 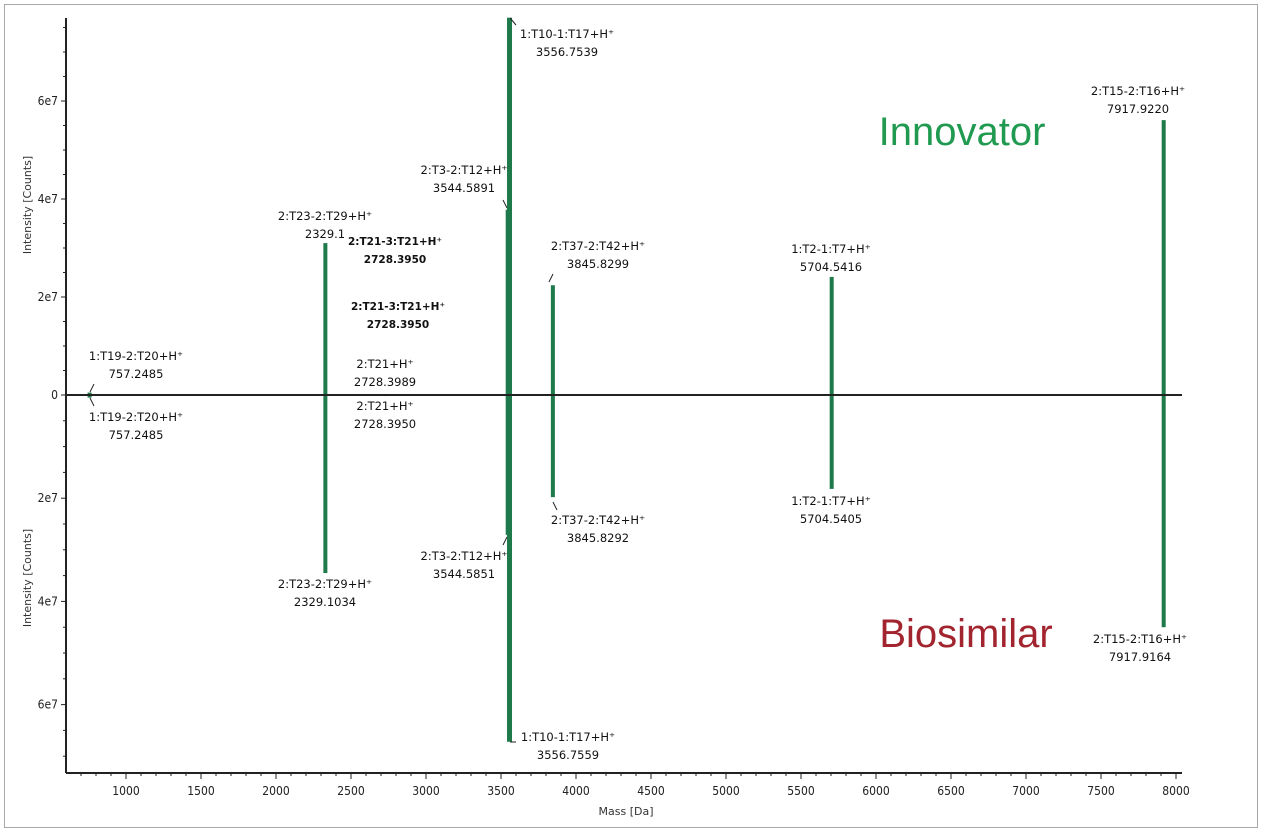 What do you see at coordinates (1140, 657) in the screenshot?
I see `peak-mass-label: 7917.9164` at bounding box center [1140, 657].